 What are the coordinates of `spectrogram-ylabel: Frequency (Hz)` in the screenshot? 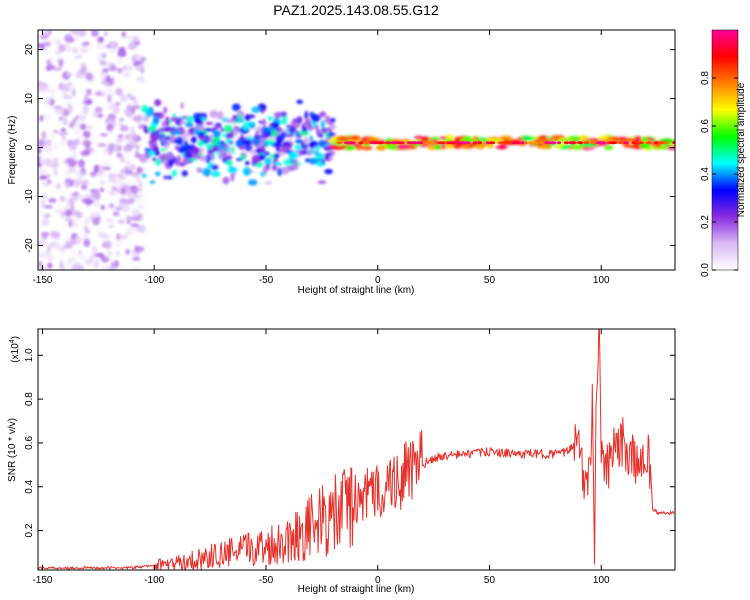 It's located at (12, 150).